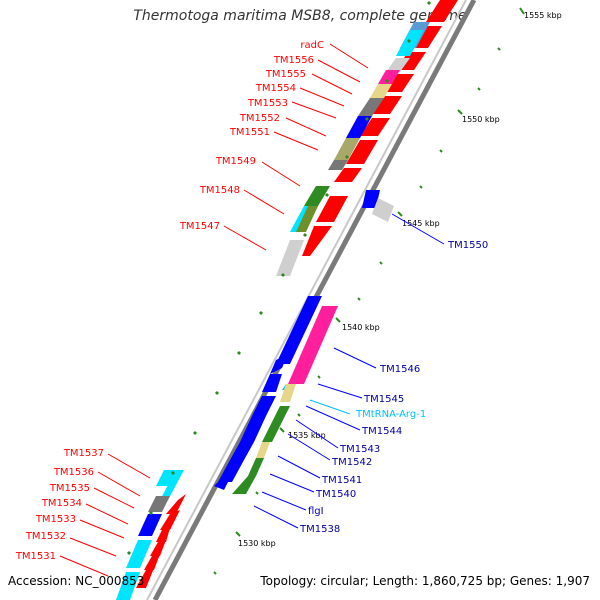 The image size is (600, 600). I want to click on label-tm1547: TM1547, so click(199, 226).